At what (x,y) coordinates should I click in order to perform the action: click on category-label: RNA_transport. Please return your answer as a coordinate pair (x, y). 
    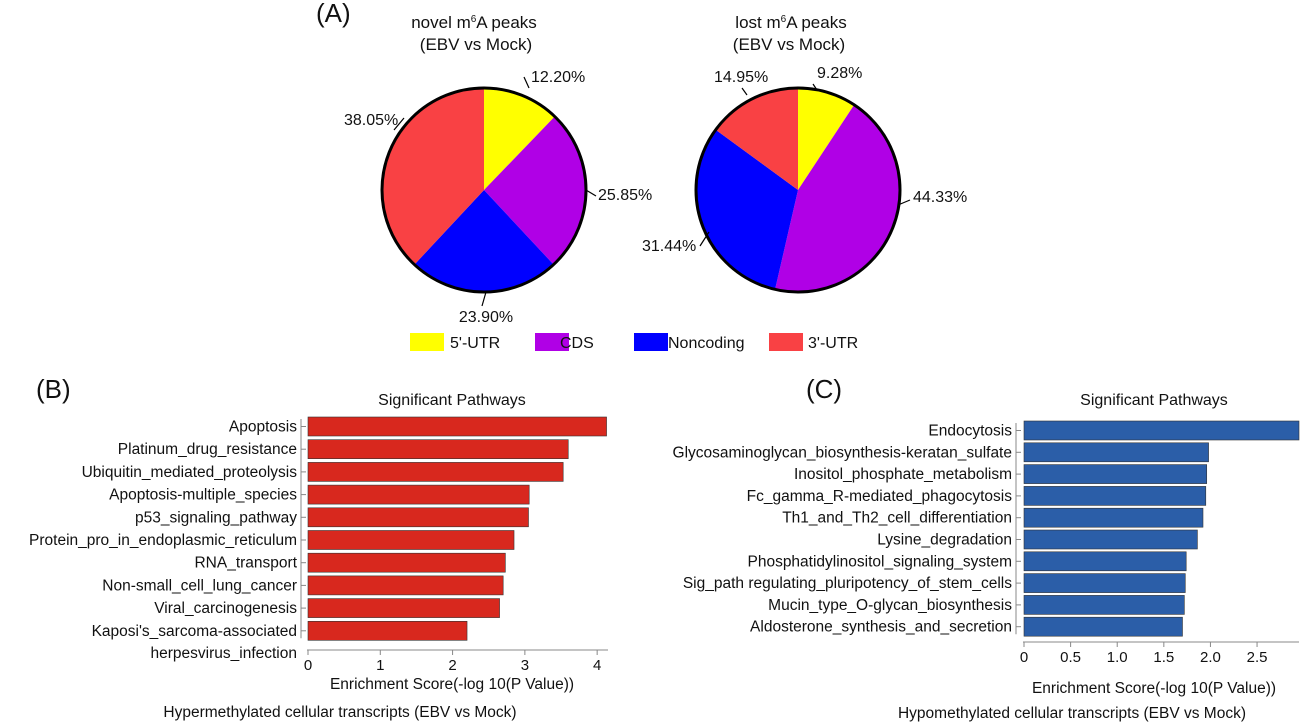
    Looking at the image, I should click on (245, 563).